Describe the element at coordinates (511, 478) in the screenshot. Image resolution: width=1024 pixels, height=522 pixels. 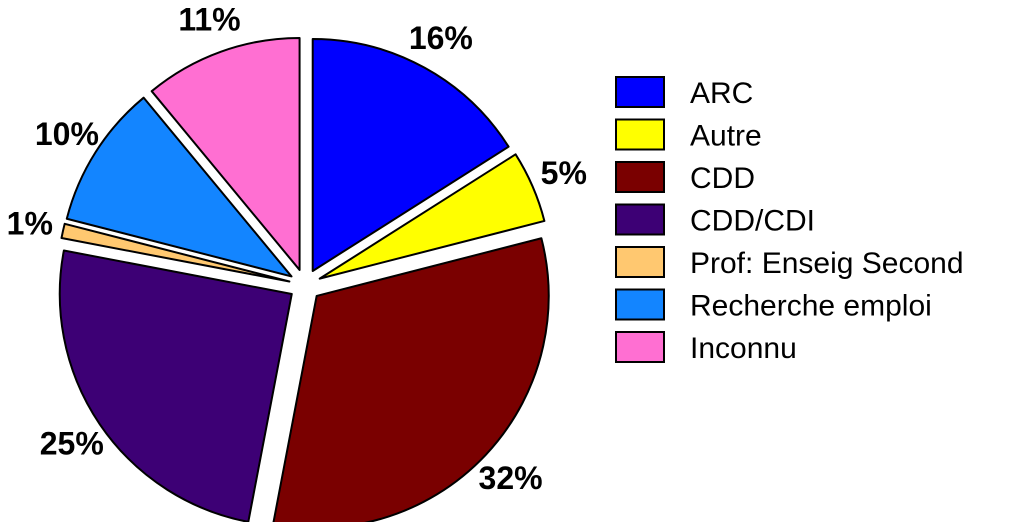
I see `slice-percent-label: 32%` at that location.